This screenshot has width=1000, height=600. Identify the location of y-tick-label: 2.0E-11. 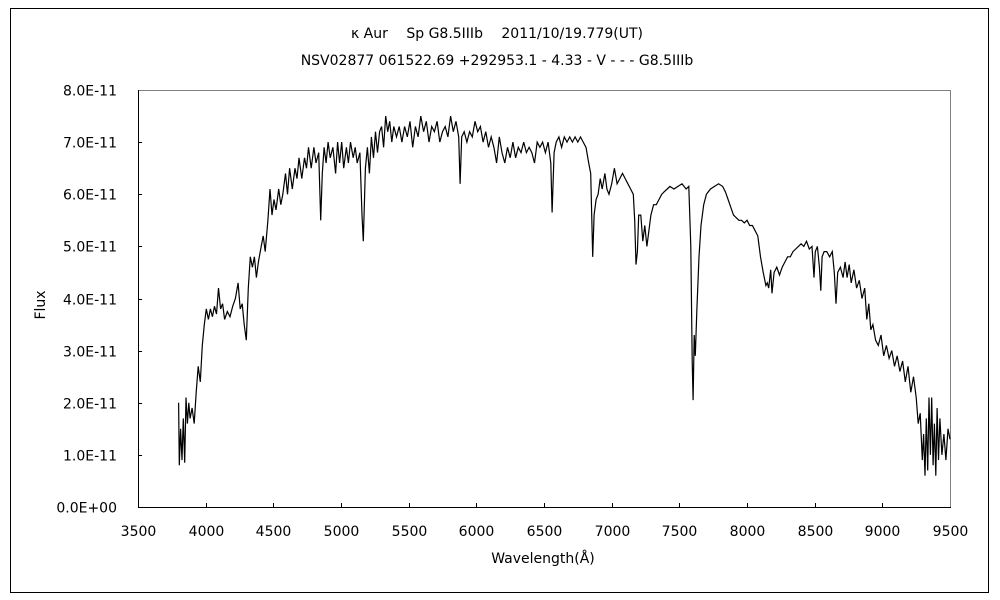
(90, 405).